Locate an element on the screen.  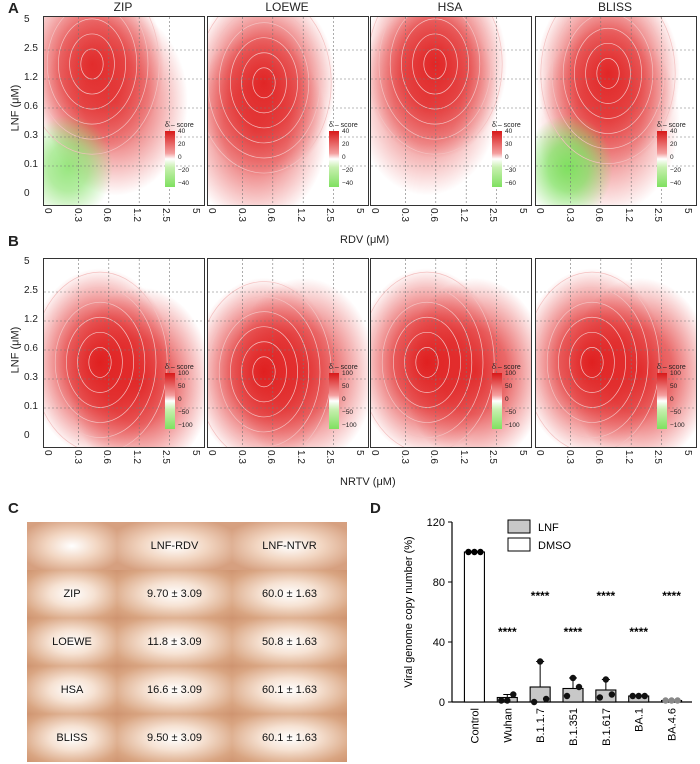
table-cell: 60.0 ± 1.63 is located at coordinates (289, 594).